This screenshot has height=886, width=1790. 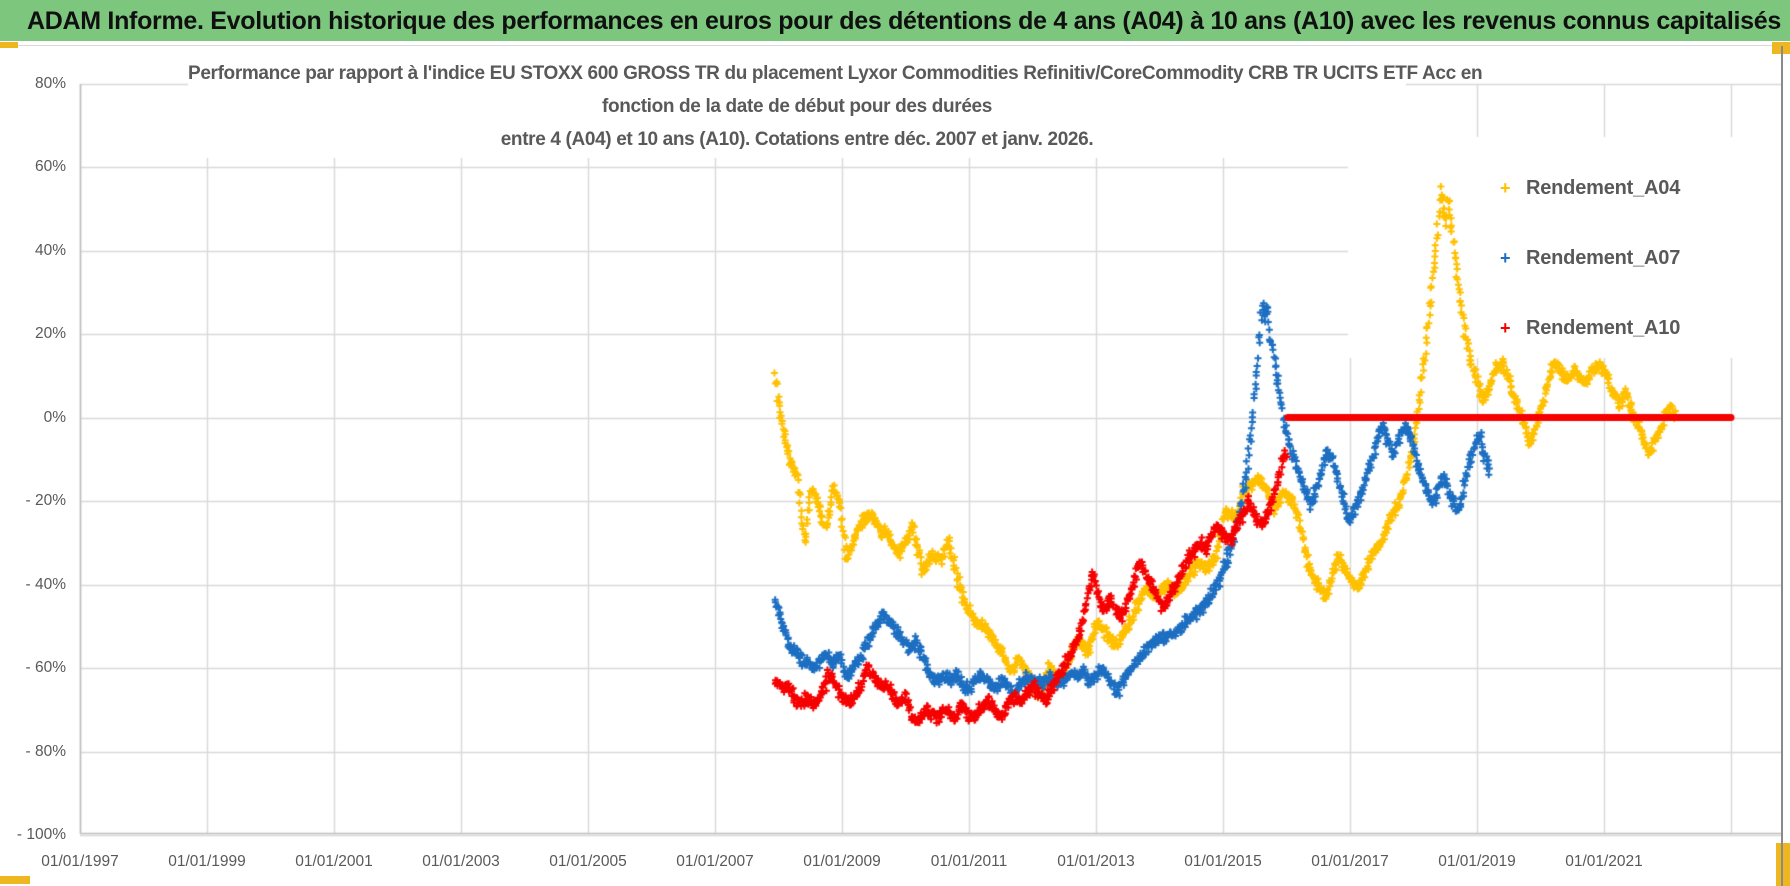 I want to click on x-axis-tick-label: 01/01/1997, so click(x=80, y=861).